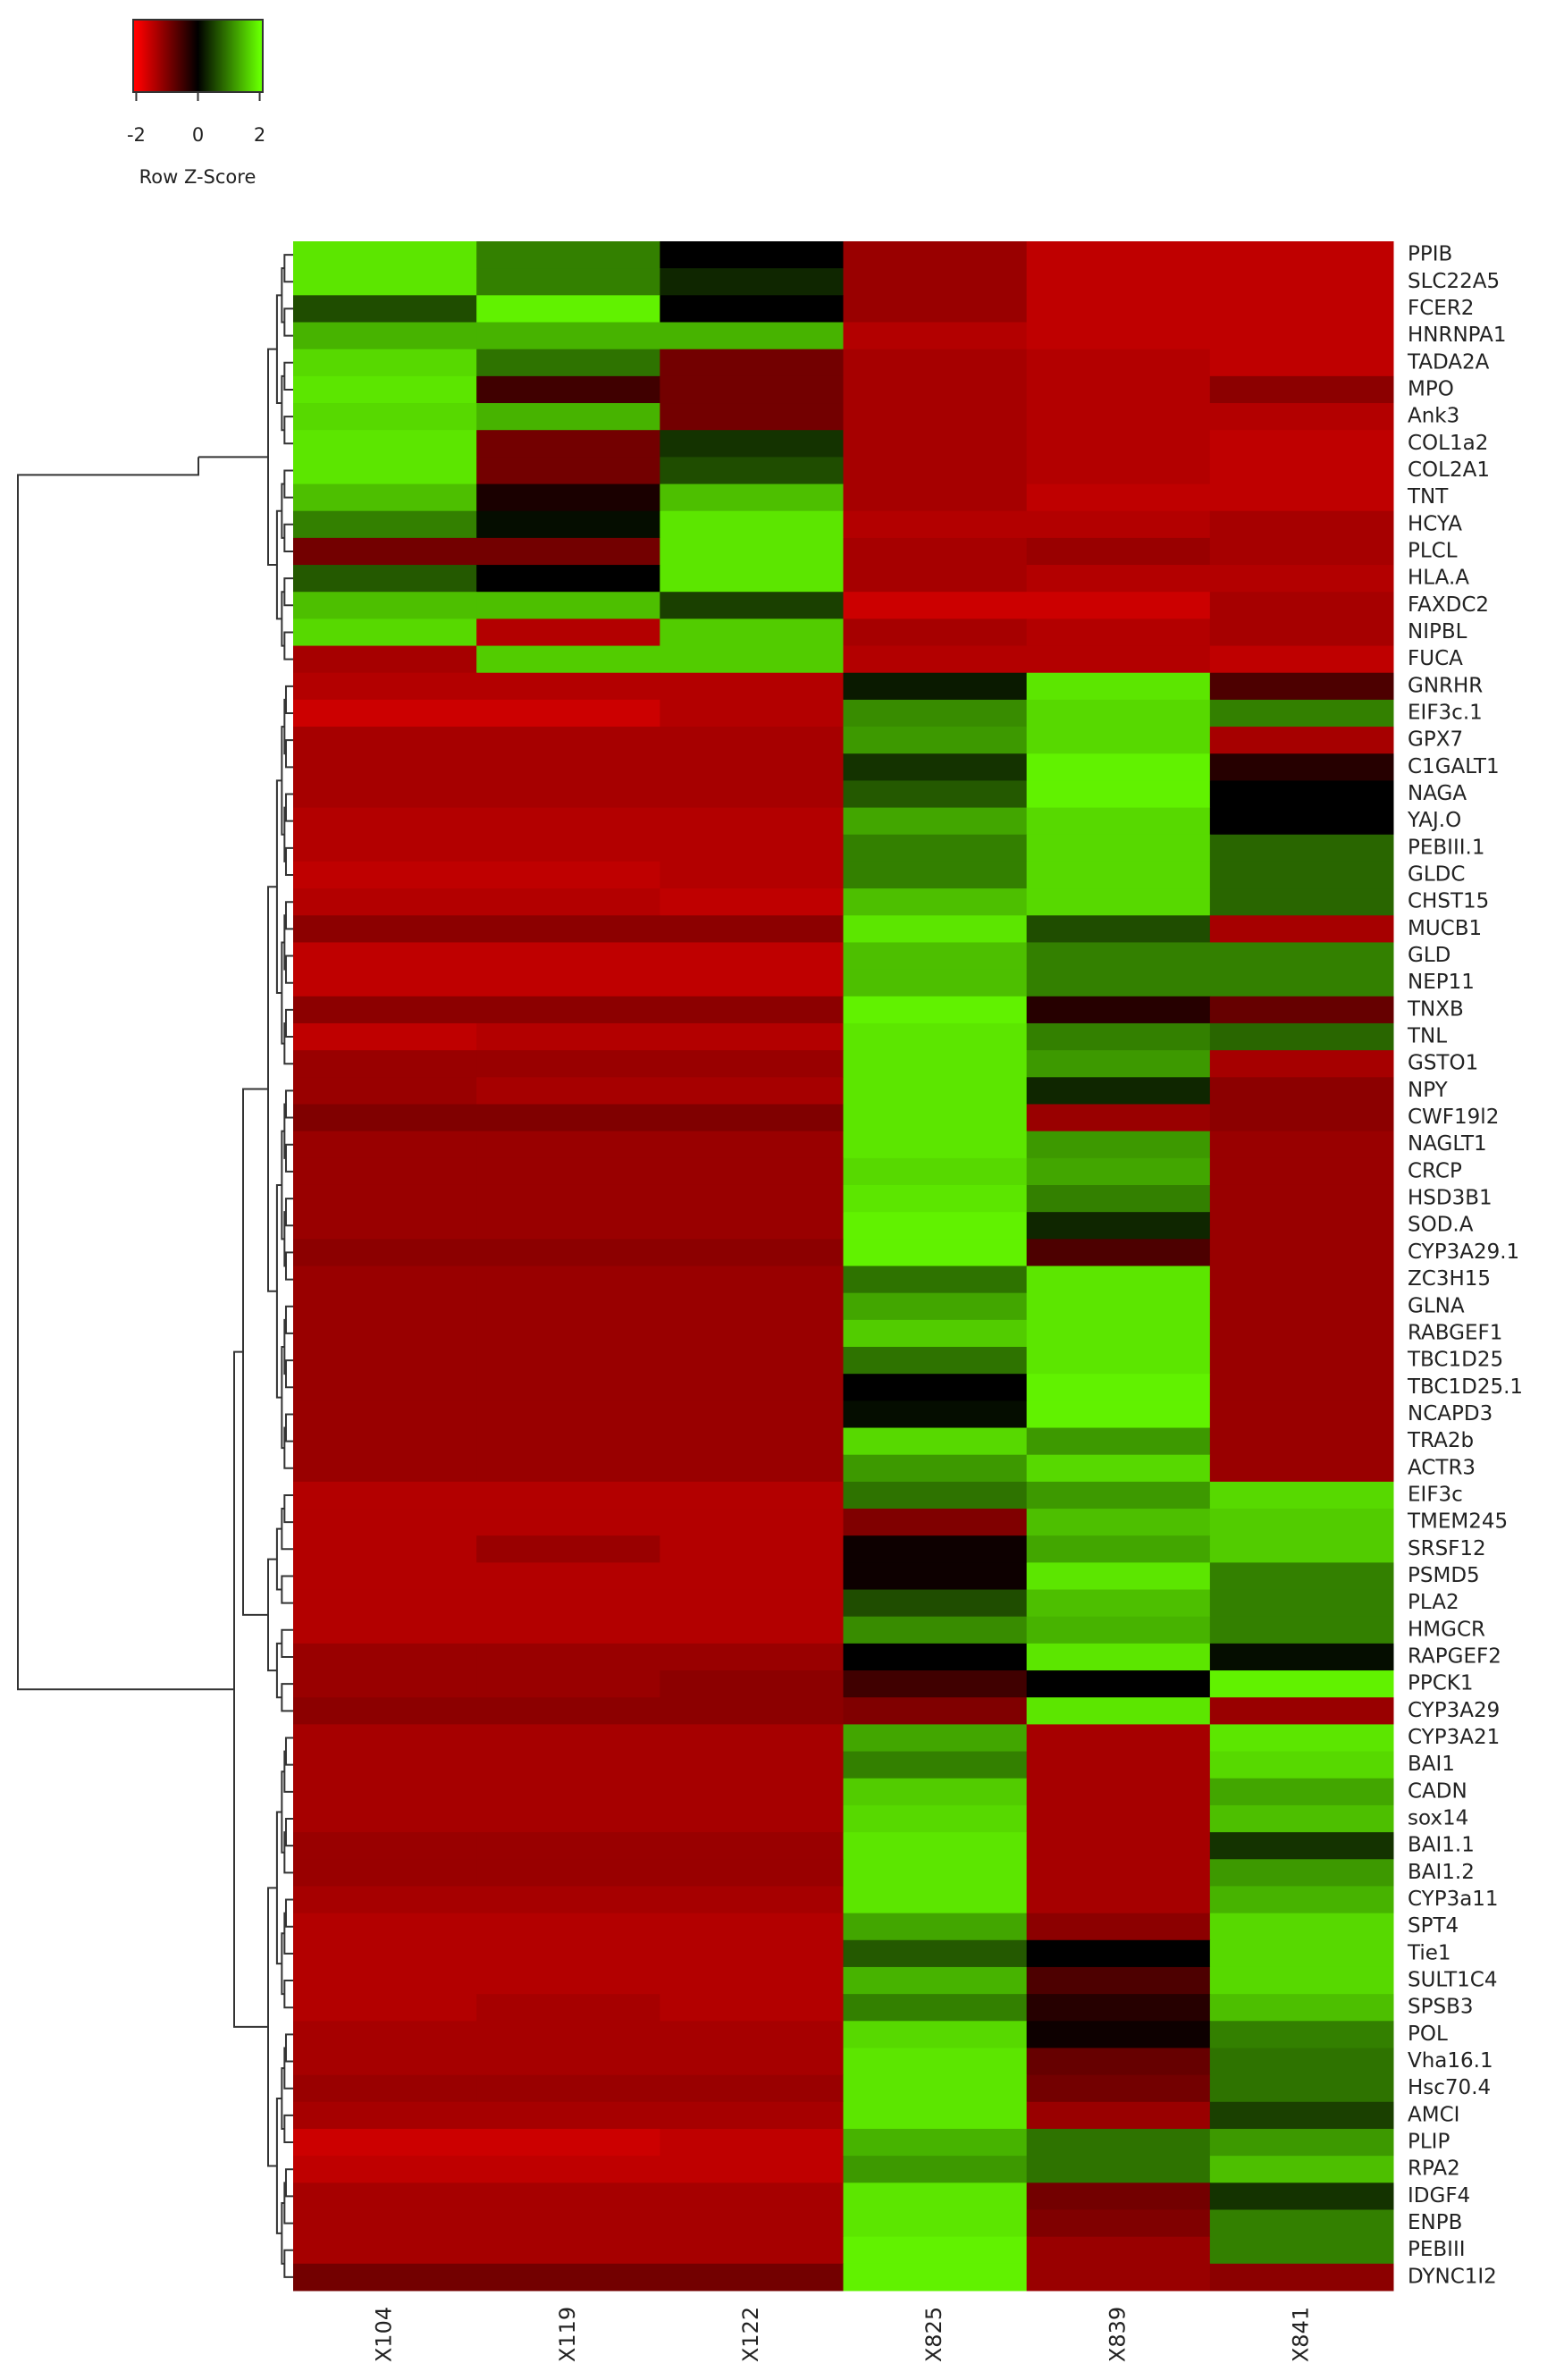 The height and width of the screenshot is (2380, 1564). What do you see at coordinates (1446, 847) in the screenshot?
I see `row-label: PEBIII.1` at bounding box center [1446, 847].